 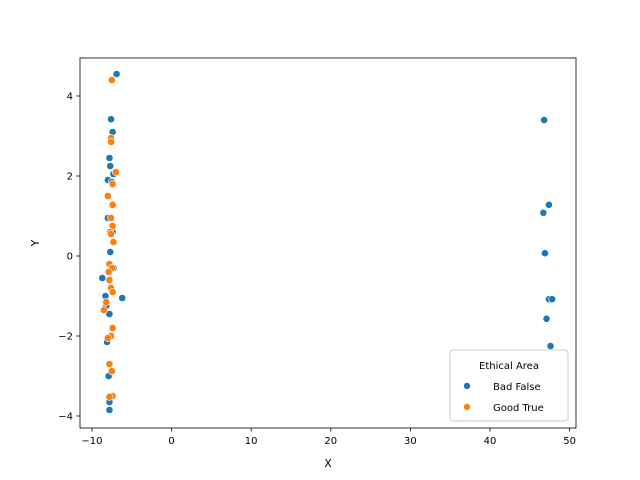 I want to click on x-tick-label: 0, so click(x=171, y=441).